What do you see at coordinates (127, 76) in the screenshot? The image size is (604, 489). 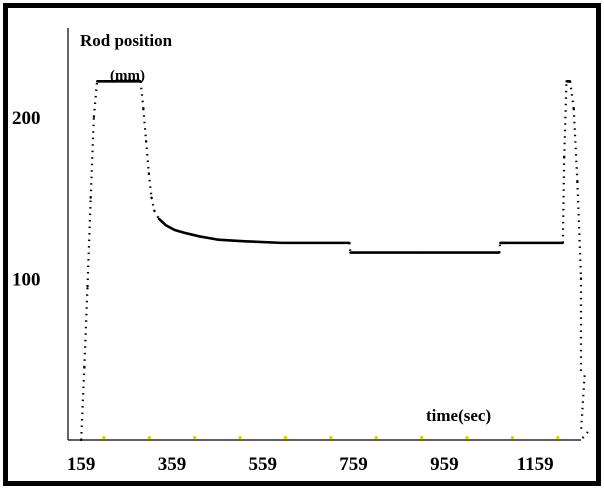 I see `y-axis-unit: (mm)` at bounding box center [127, 76].